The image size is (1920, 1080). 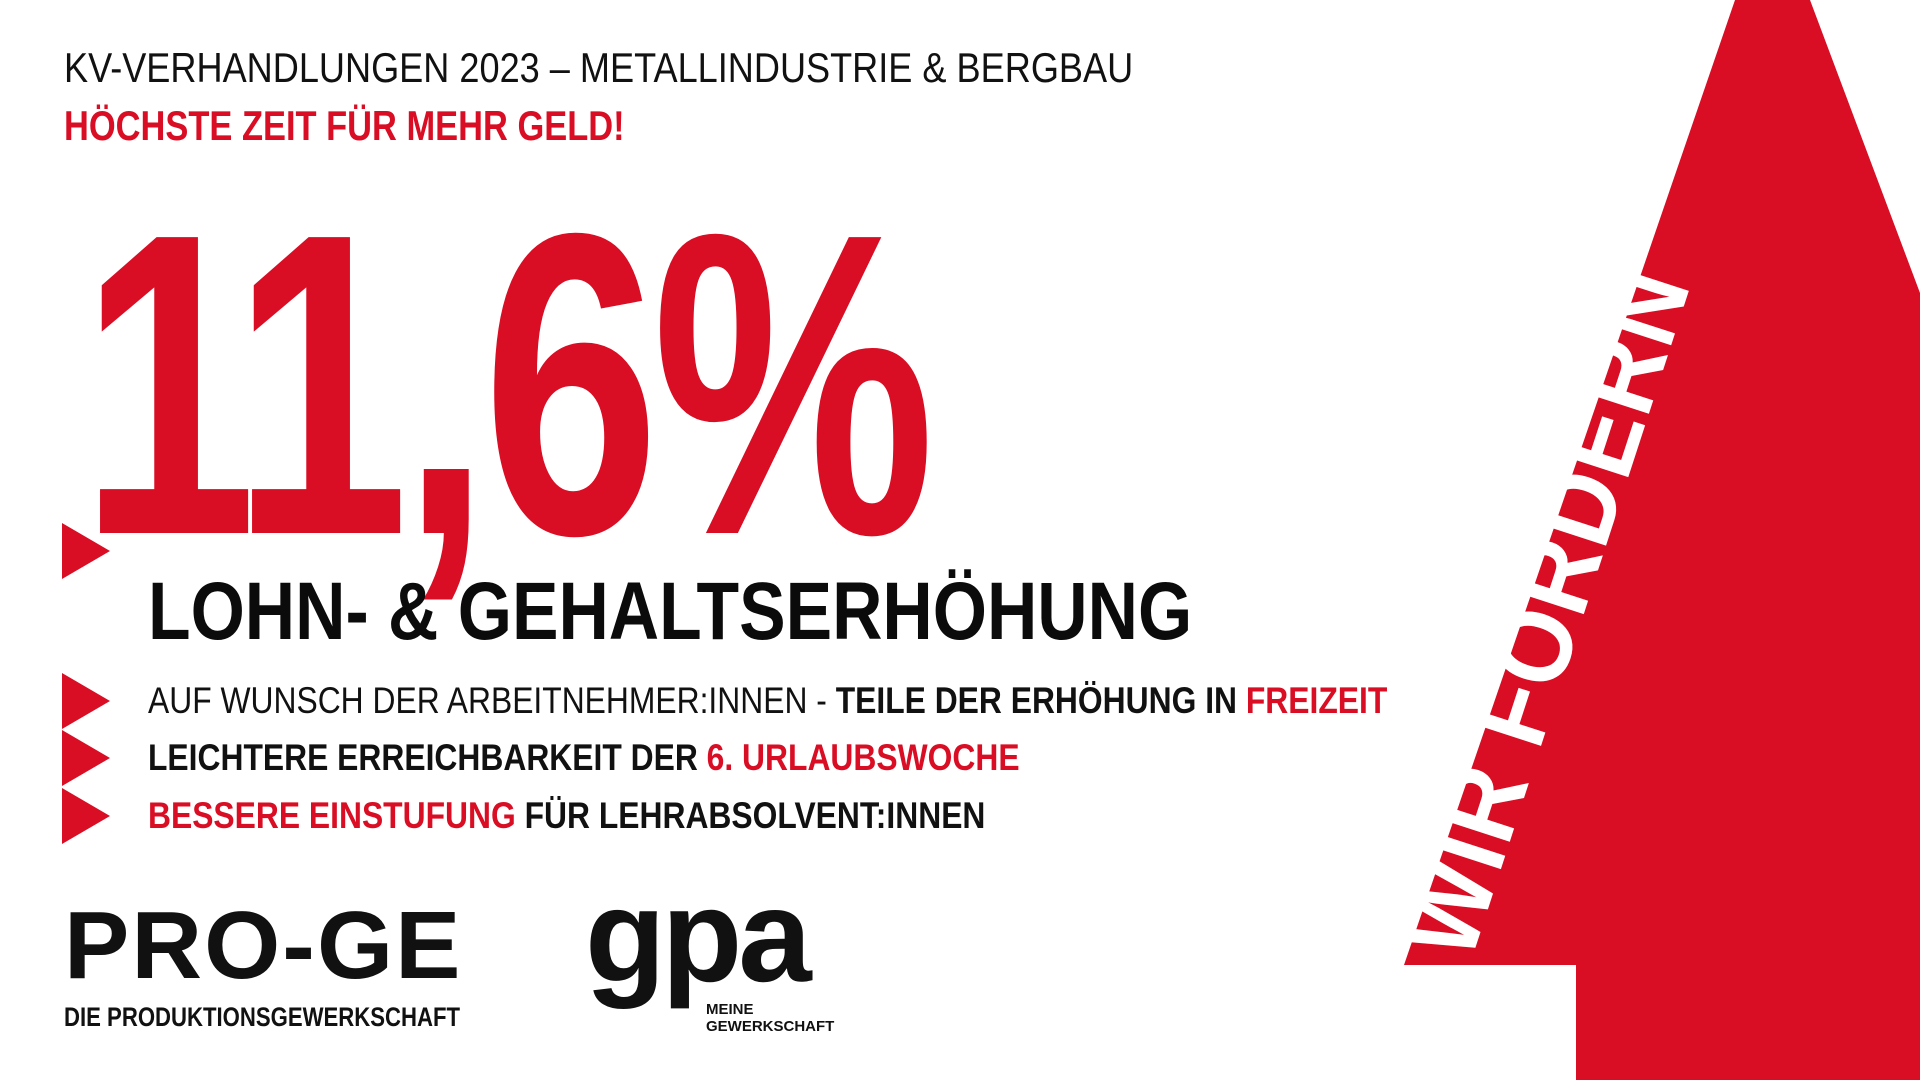 I want to click on gpa-tagline: MEINE GEWERKSCHAFT, so click(x=770, y=1018).